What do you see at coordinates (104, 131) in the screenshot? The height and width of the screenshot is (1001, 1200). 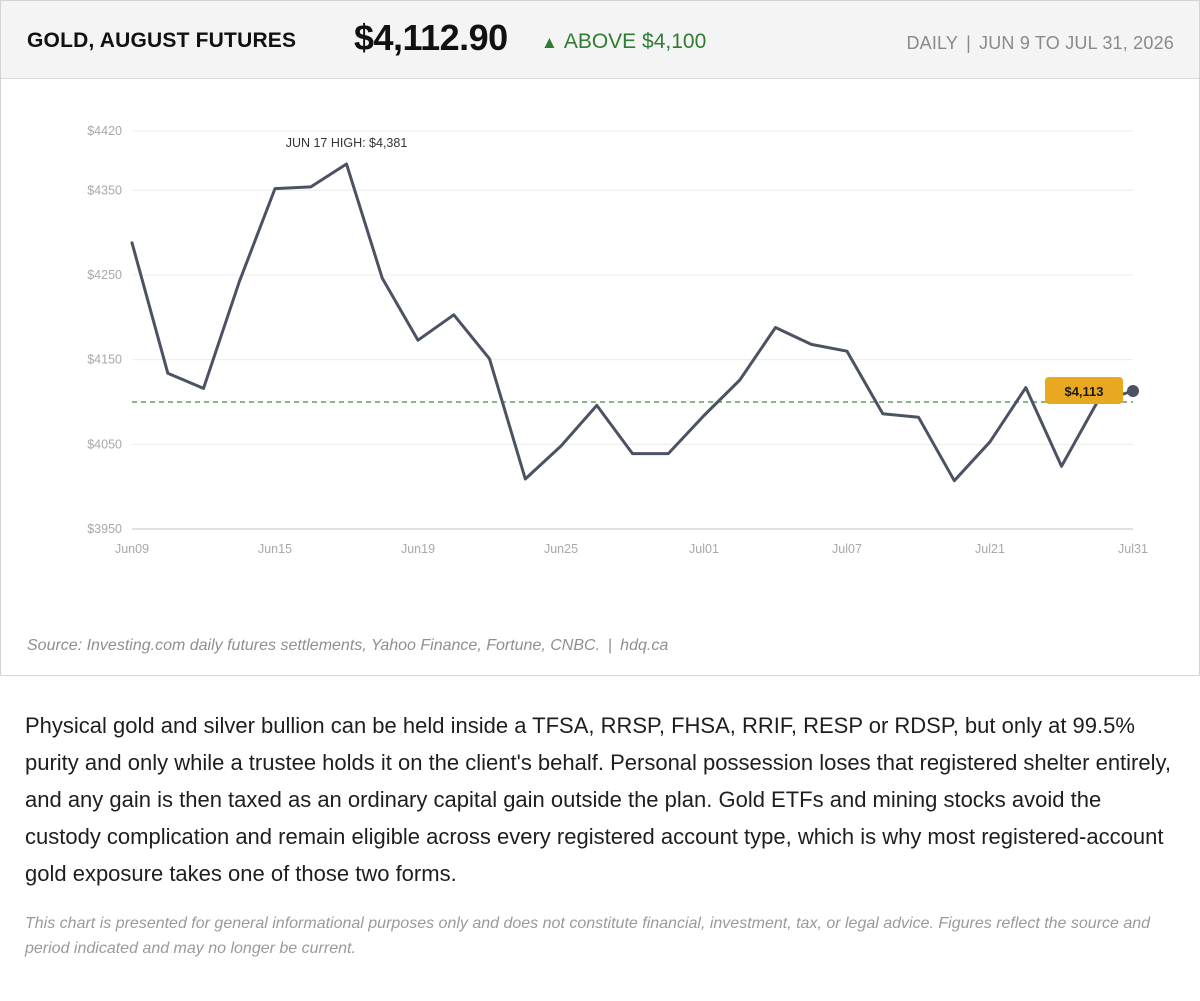 I see `y-tick-label: $4420` at bounding box center [104, 131].